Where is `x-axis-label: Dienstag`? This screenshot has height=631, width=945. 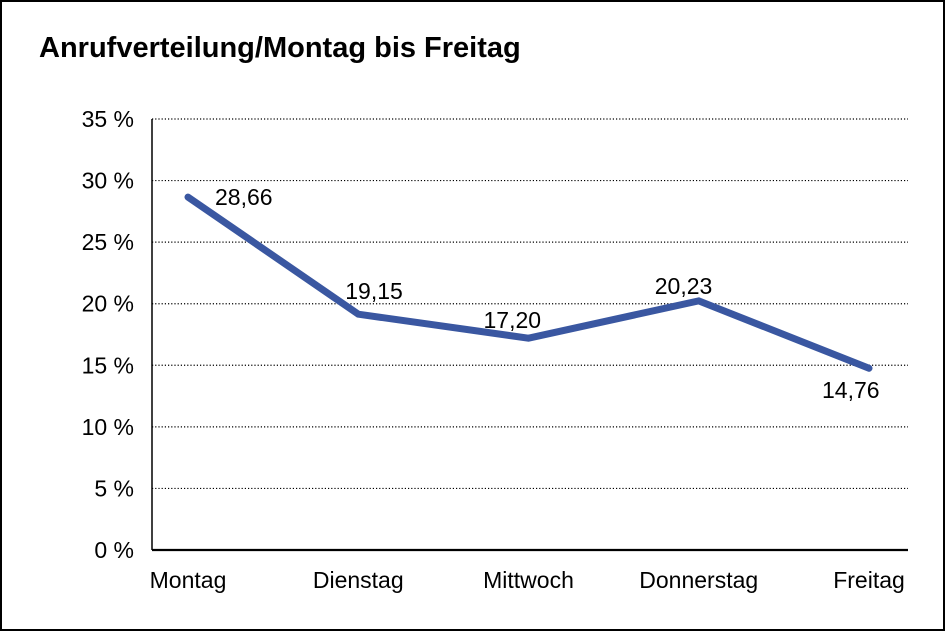
x-axis-label: Dienstag is located at coordinates (358, 580).